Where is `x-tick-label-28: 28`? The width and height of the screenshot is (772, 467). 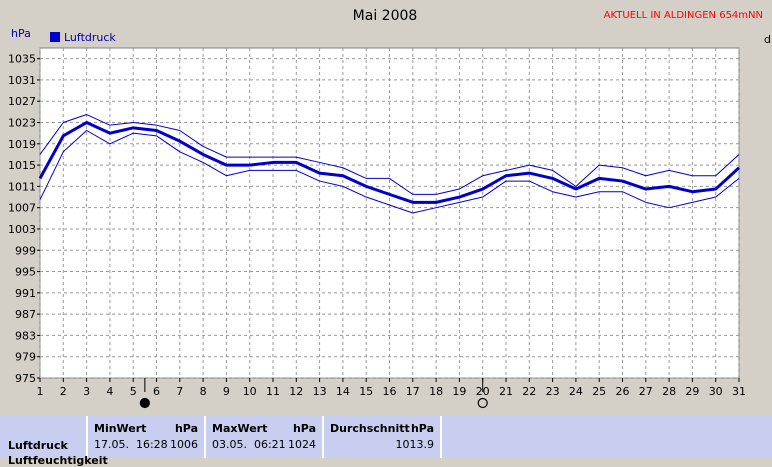 x-tick-label-28: 28 is located at coordinates (669, 391).